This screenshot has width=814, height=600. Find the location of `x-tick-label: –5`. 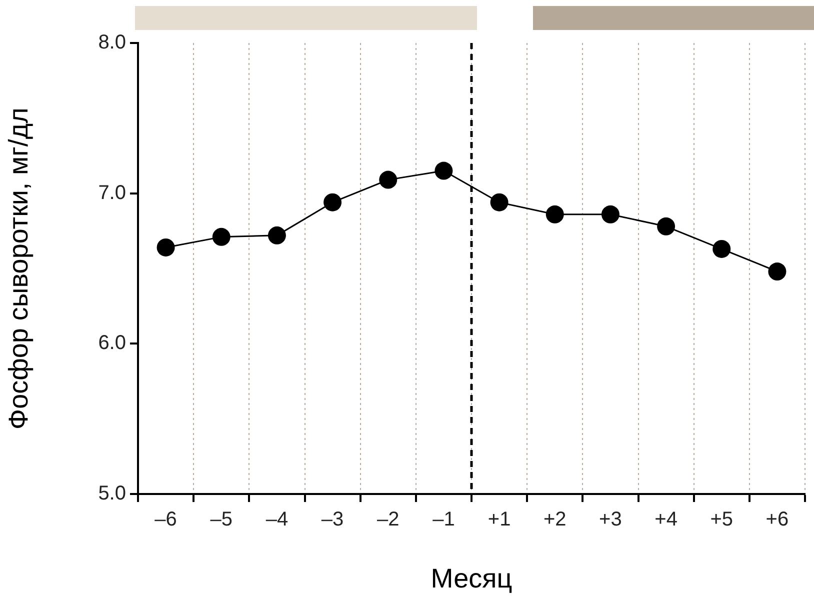

x-tick-label: –5 is located at coordinates (221, 519).